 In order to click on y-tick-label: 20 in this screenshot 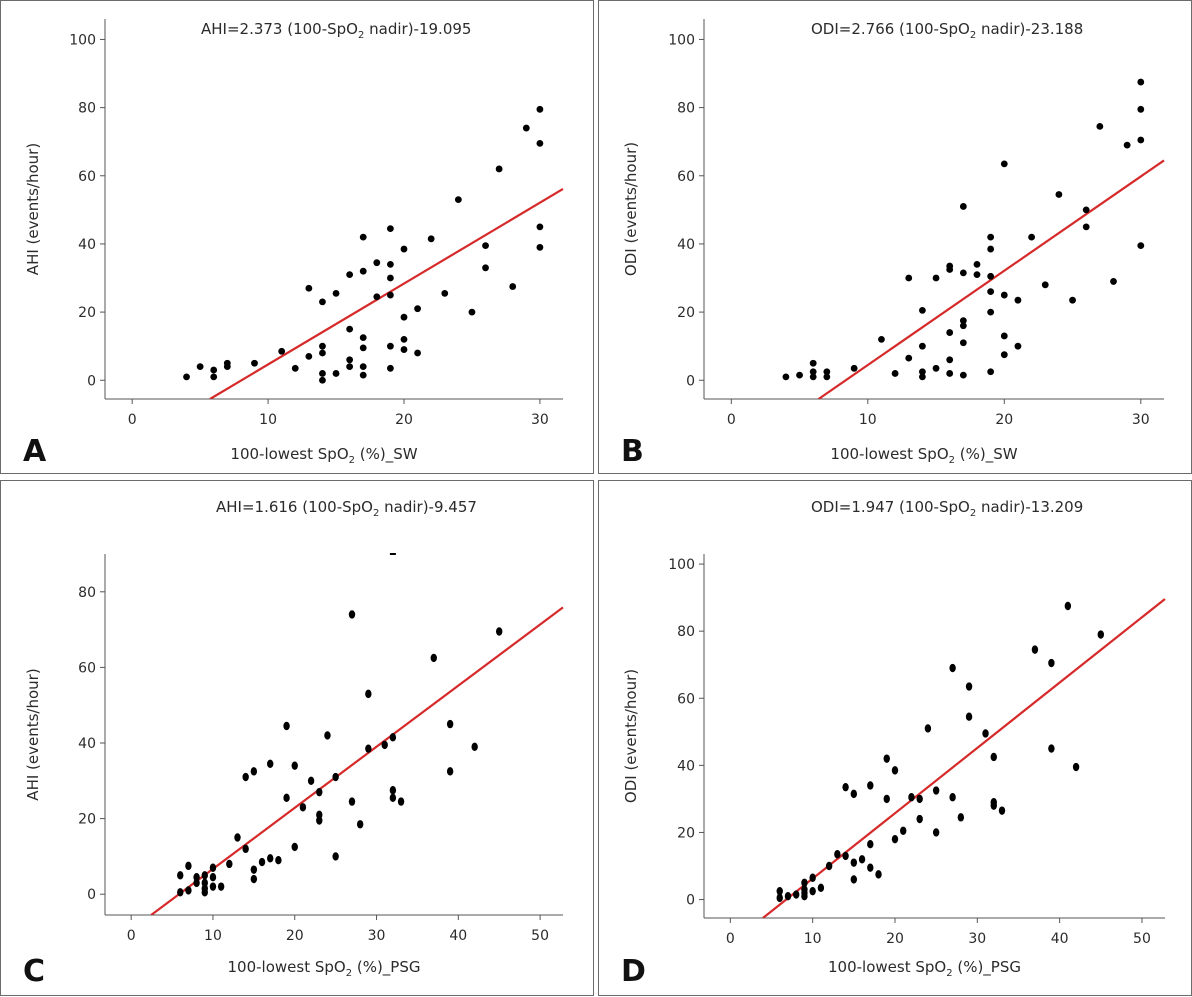, I will do `click(87, 313)`.